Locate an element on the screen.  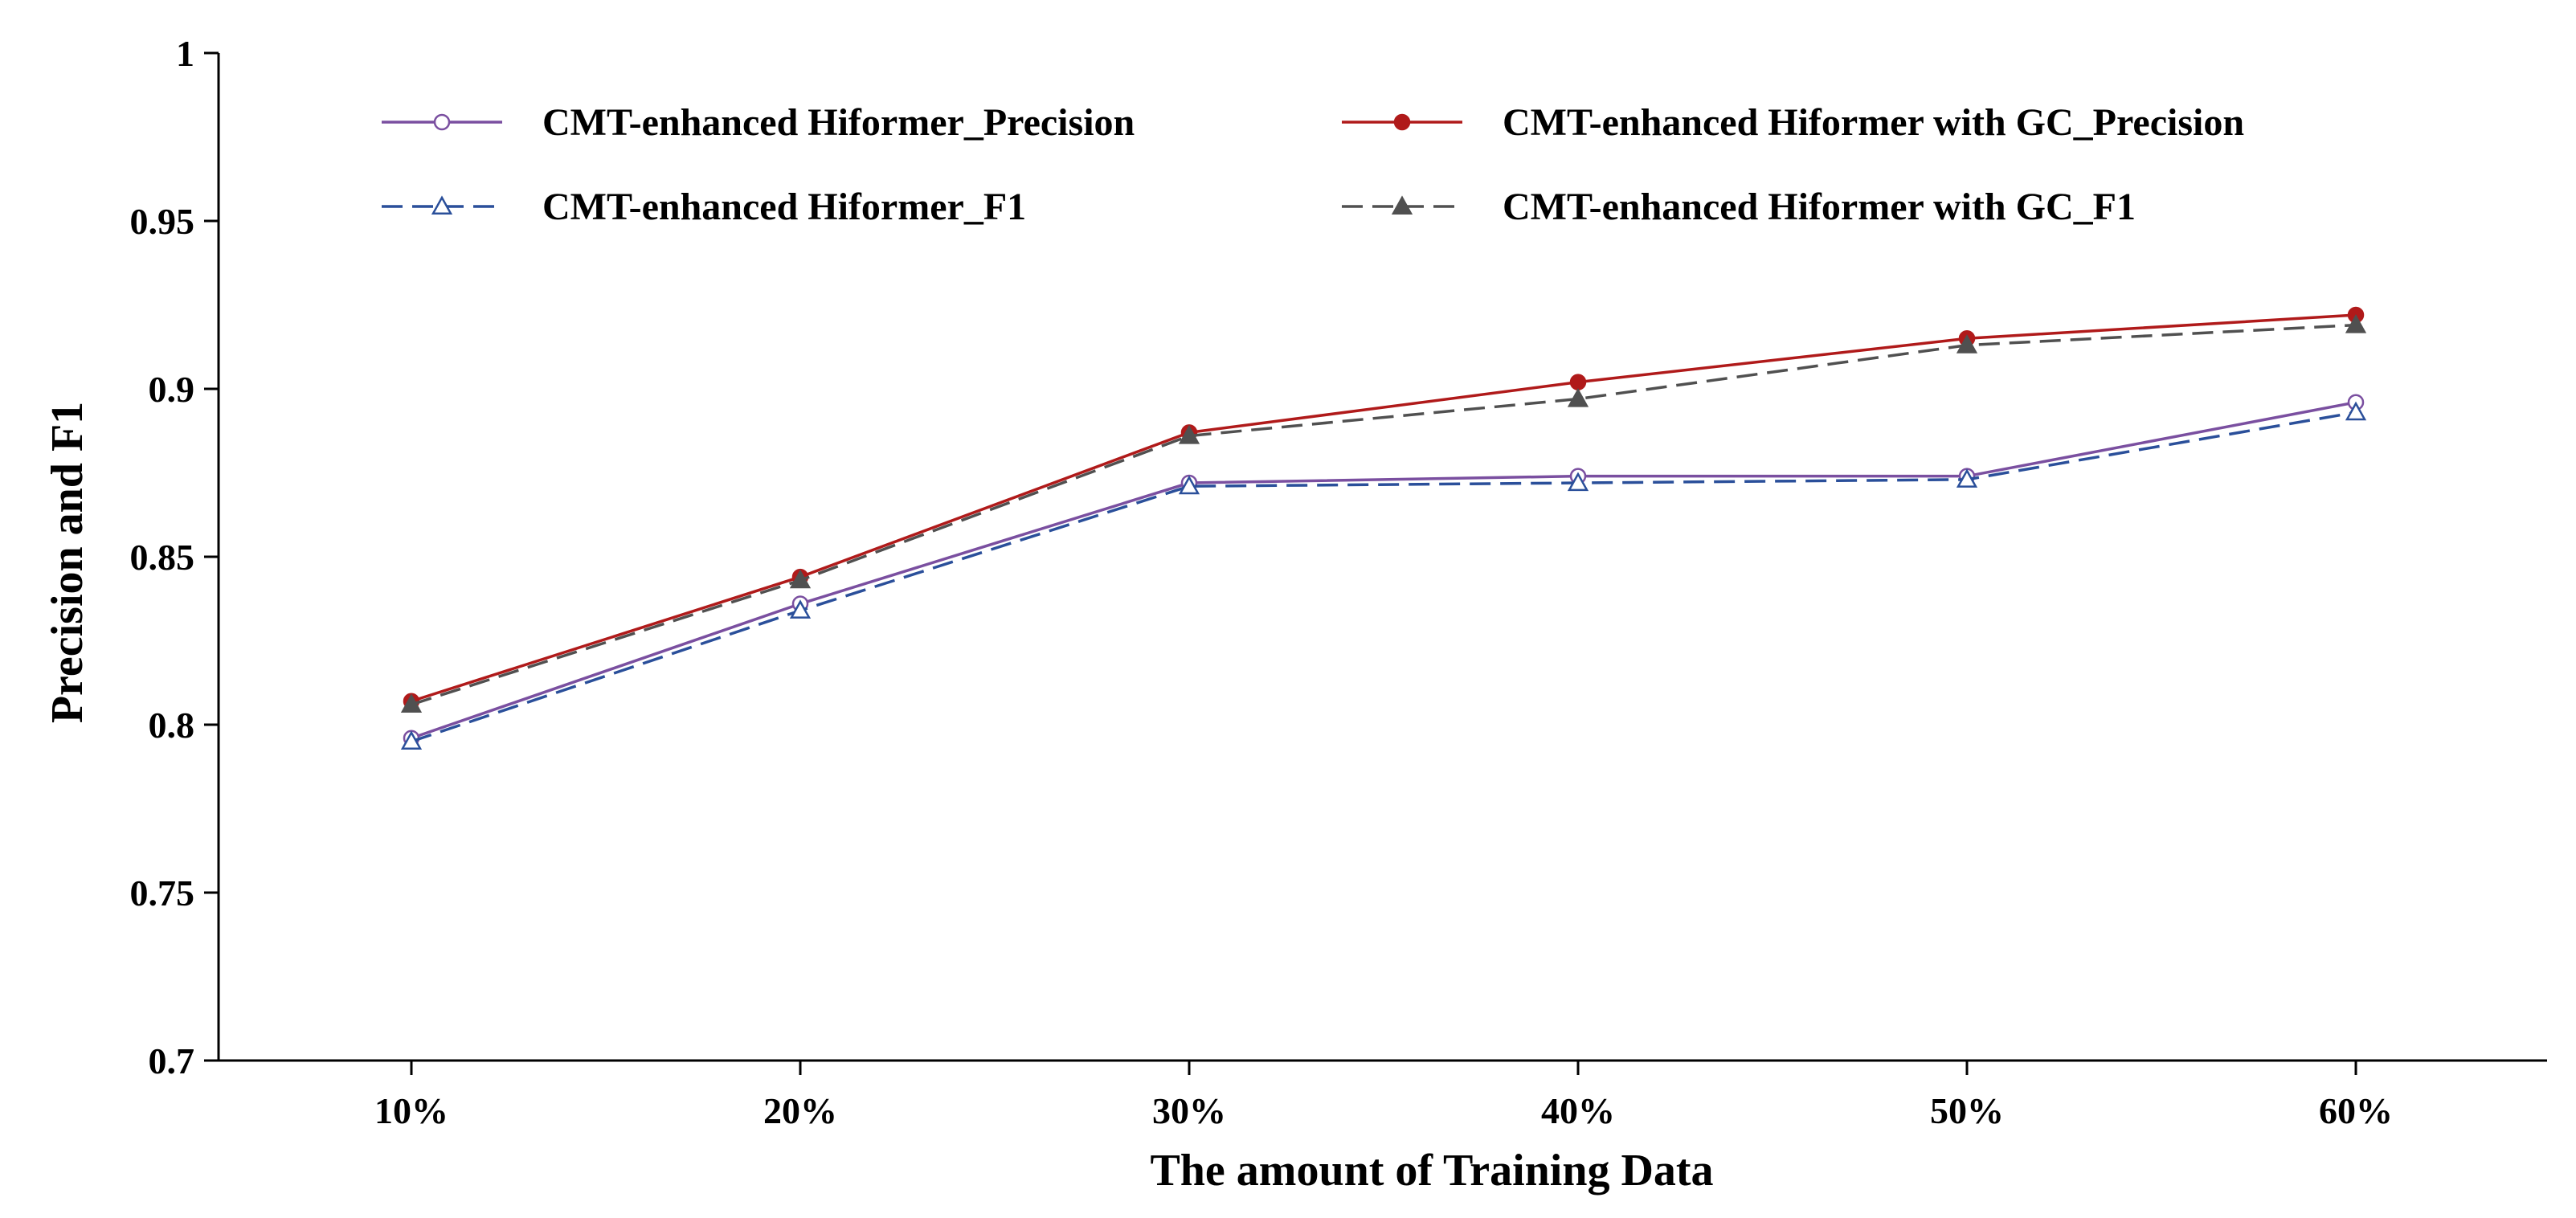
legend-label: CMT-enhanced Hiformer with GC_F1 is located at coordinates (1820, 207).